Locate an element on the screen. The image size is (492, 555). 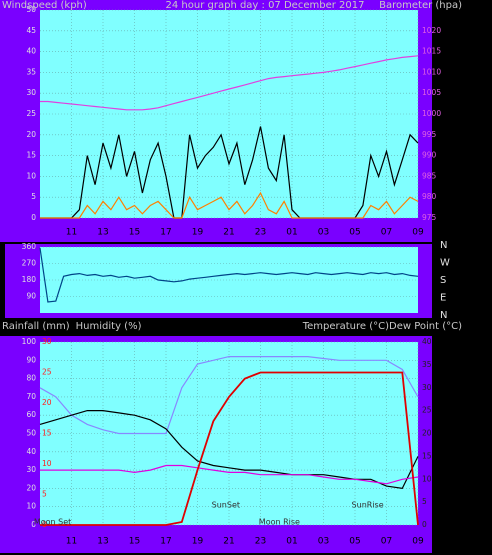
y3-tick-label: 15 is located at coordinates (47, 433).